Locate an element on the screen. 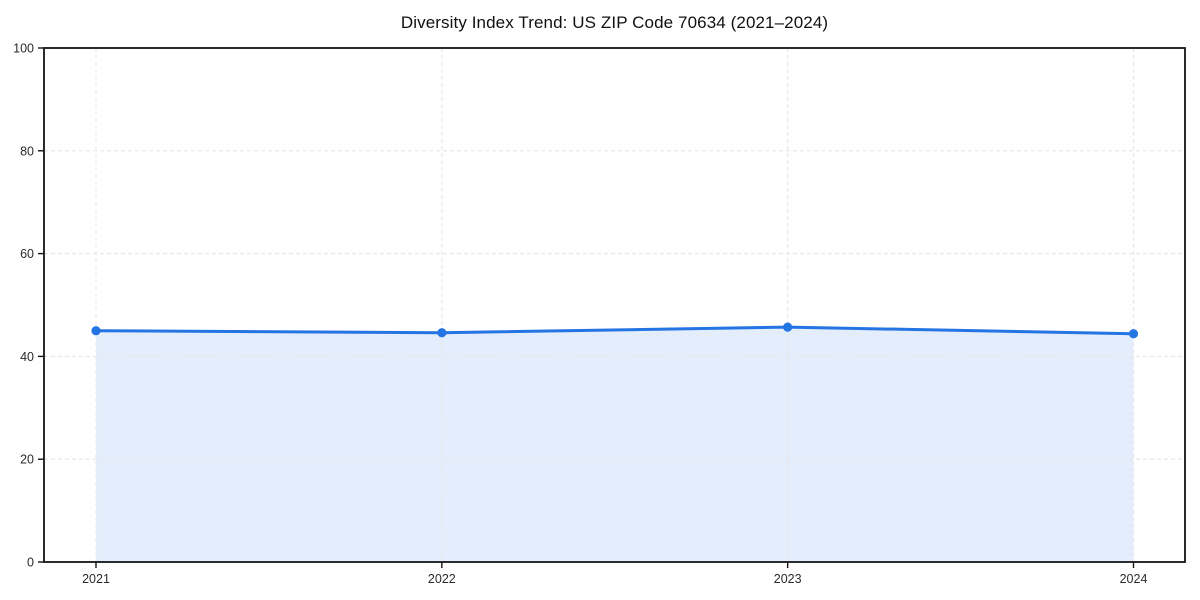  x-axis: 2021 2022 2023 2024 is located at coordinates (614, 574).